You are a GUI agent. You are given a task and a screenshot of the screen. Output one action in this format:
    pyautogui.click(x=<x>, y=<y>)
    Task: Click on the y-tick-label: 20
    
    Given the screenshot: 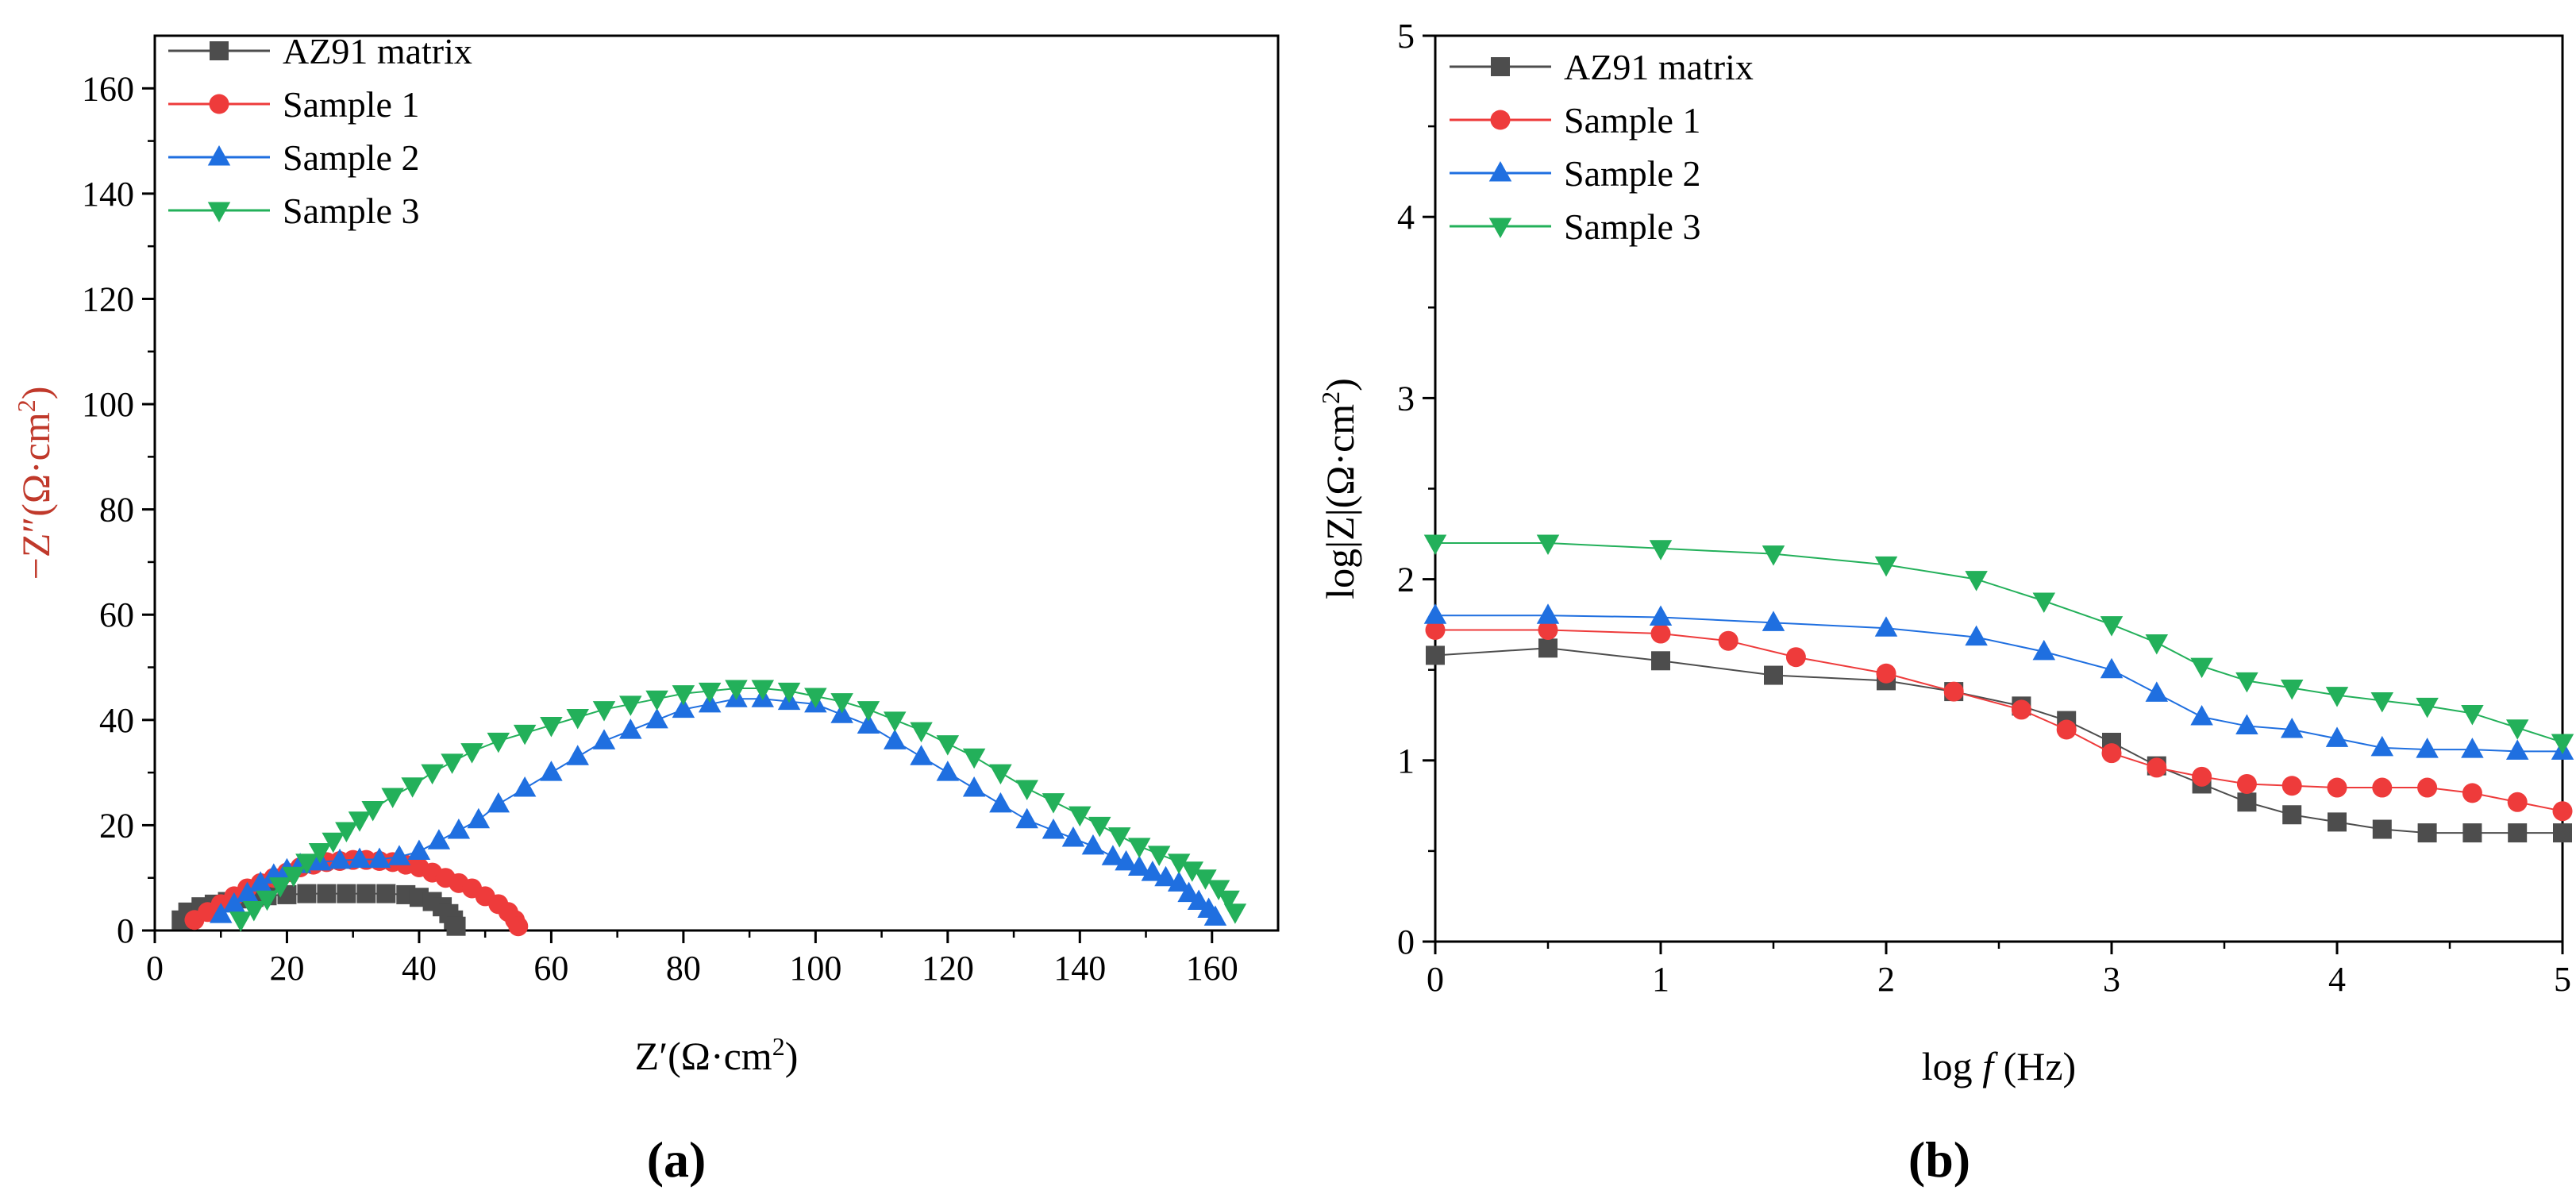 What is the action you would take?
    pyautogui.click(x=116, y=826)
    